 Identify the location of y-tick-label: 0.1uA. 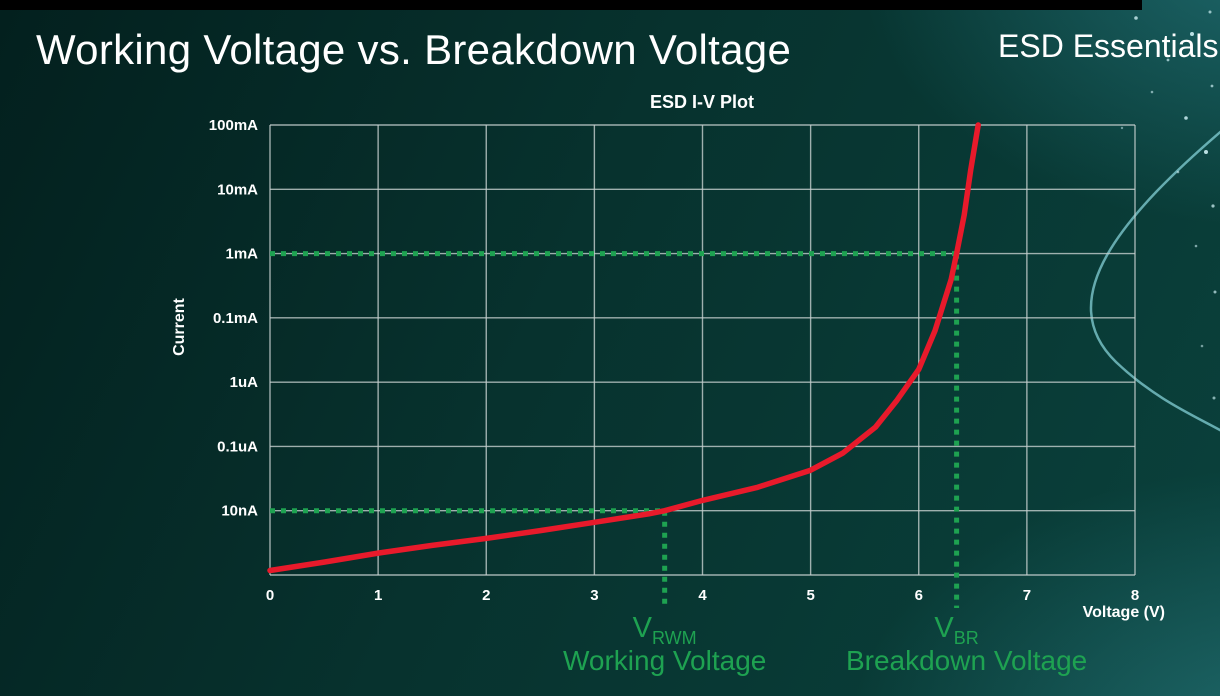
(237, 446).